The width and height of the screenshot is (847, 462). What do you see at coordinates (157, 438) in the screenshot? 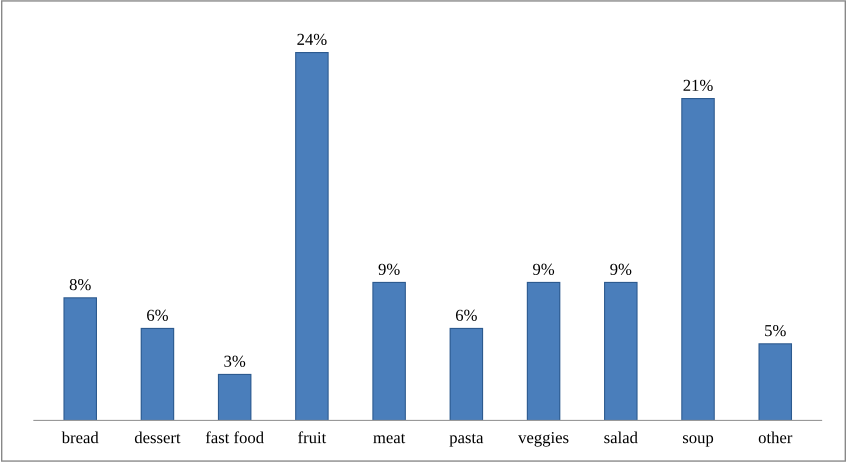
I see `x-tick-label: dessert` at bounding box center [157, 438].